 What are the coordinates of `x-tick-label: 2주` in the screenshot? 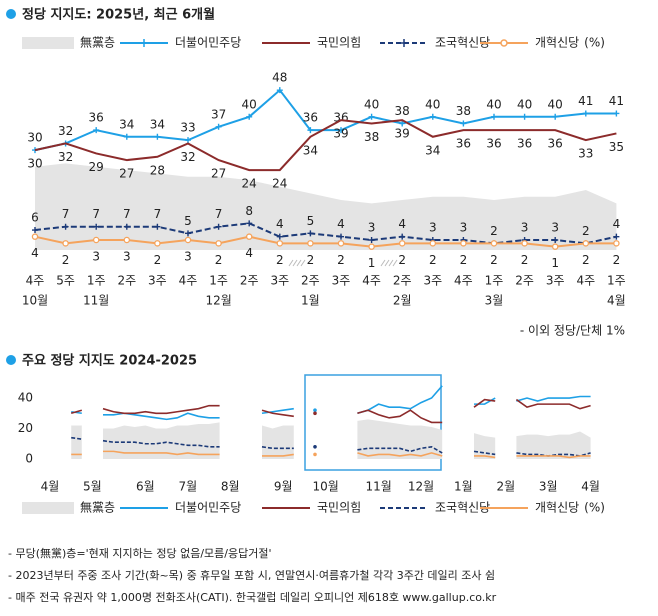 It's located at (249, 281).